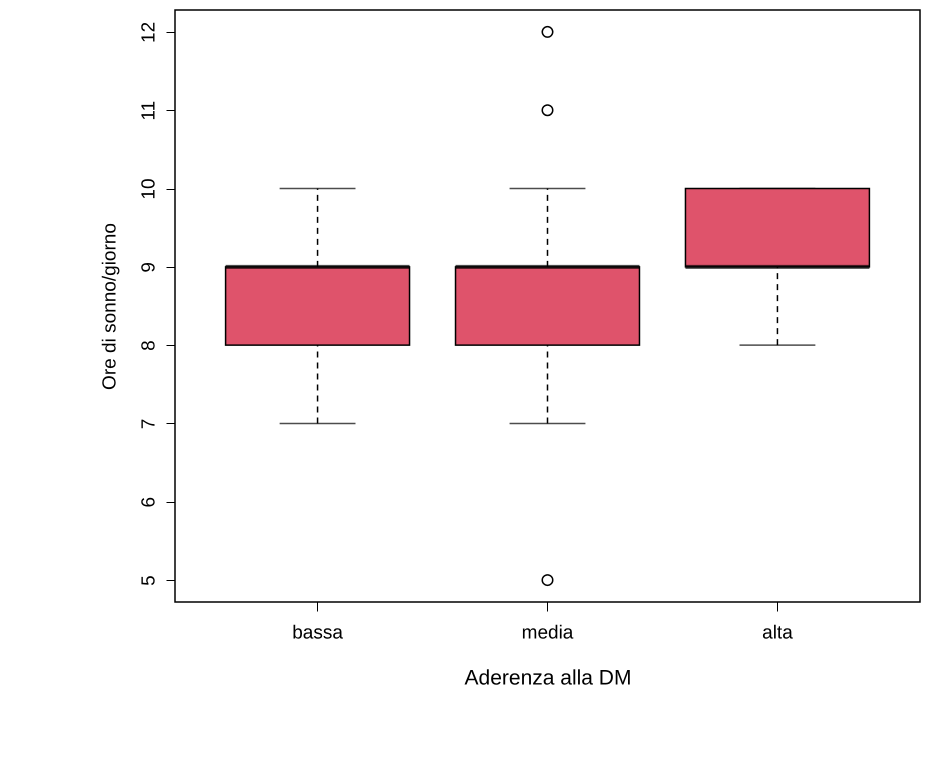  What do you see at coordinates (149, 32) in the screenshot?
I see `y-tick-label: 12` at bounding box center [149, 32].